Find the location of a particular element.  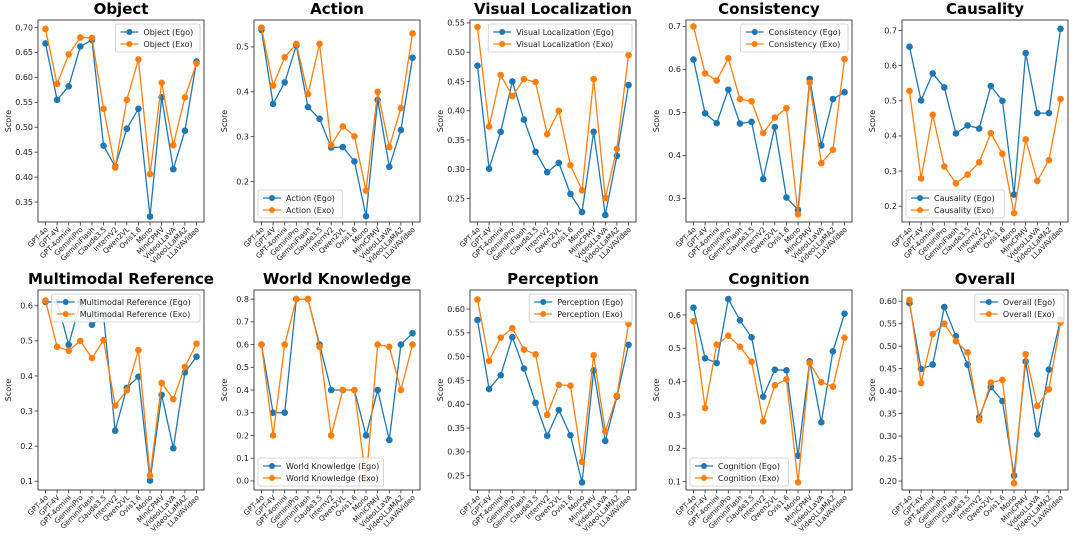

y-tick-label: 0.2 is located at coordinates (242, 435).